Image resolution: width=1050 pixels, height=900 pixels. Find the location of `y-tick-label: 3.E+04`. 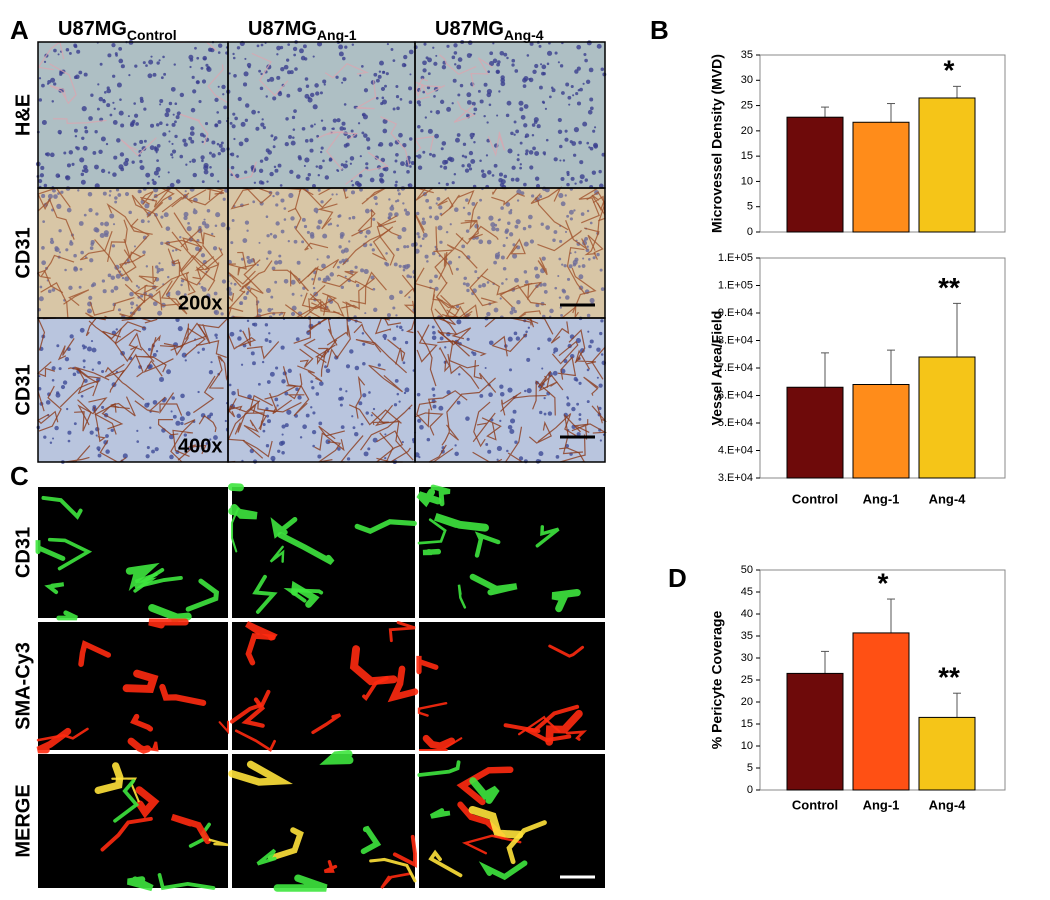

y-tick-label: 3.E+04 is located at coordinates (735, 478).